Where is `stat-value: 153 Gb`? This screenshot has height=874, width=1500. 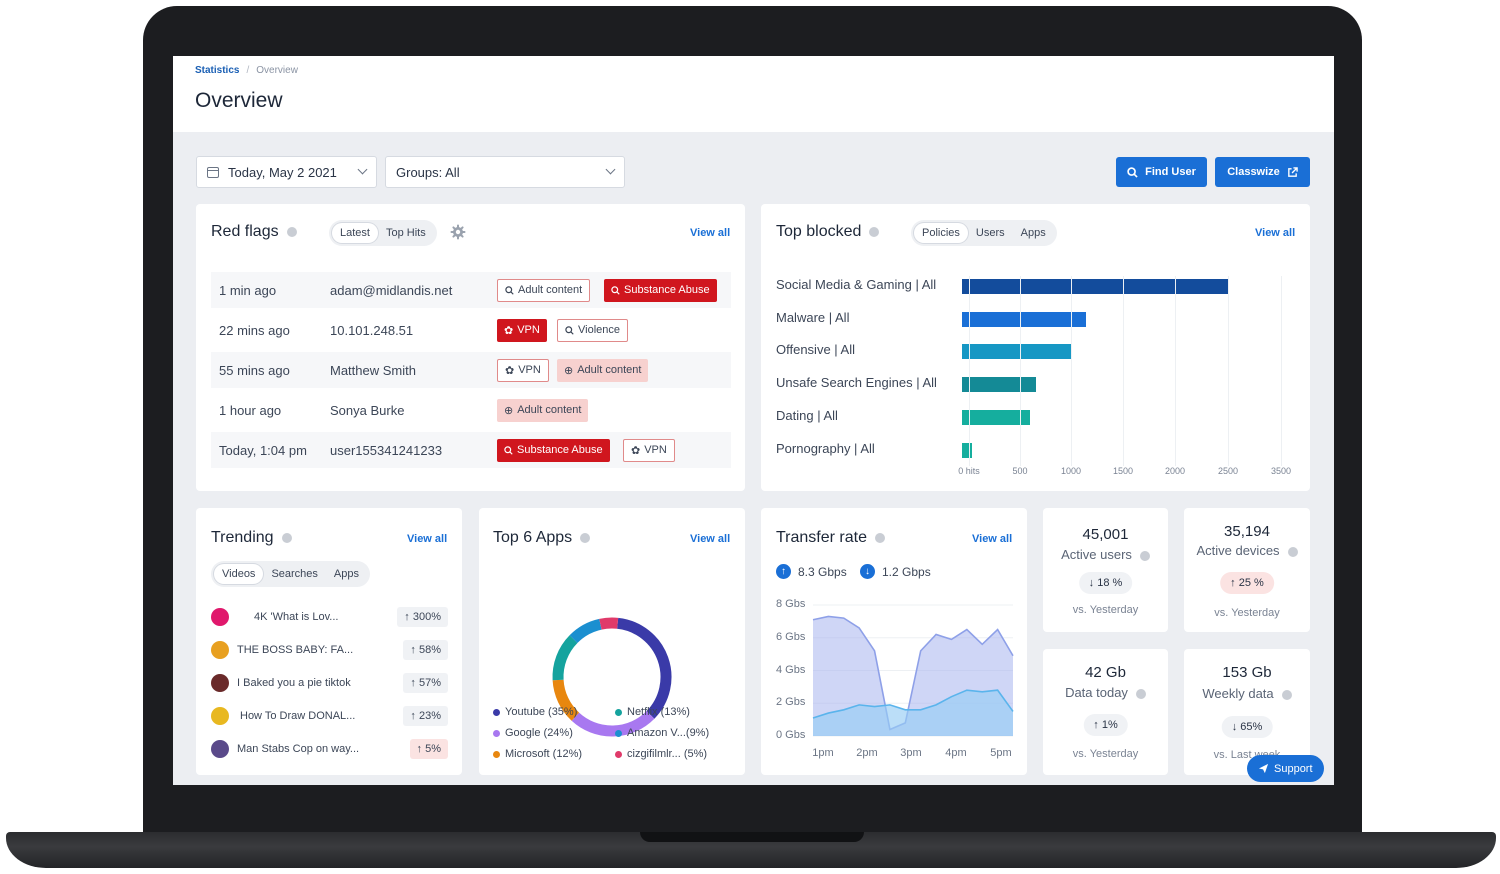
stat-value: 153 Gb is located at coordinates (1247, 672).